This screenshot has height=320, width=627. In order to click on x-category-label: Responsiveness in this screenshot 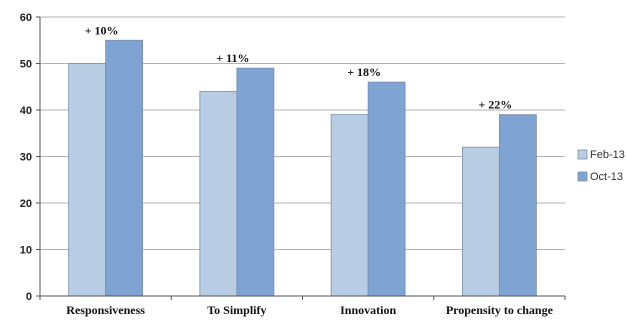, I will do `click(105, 310)`.